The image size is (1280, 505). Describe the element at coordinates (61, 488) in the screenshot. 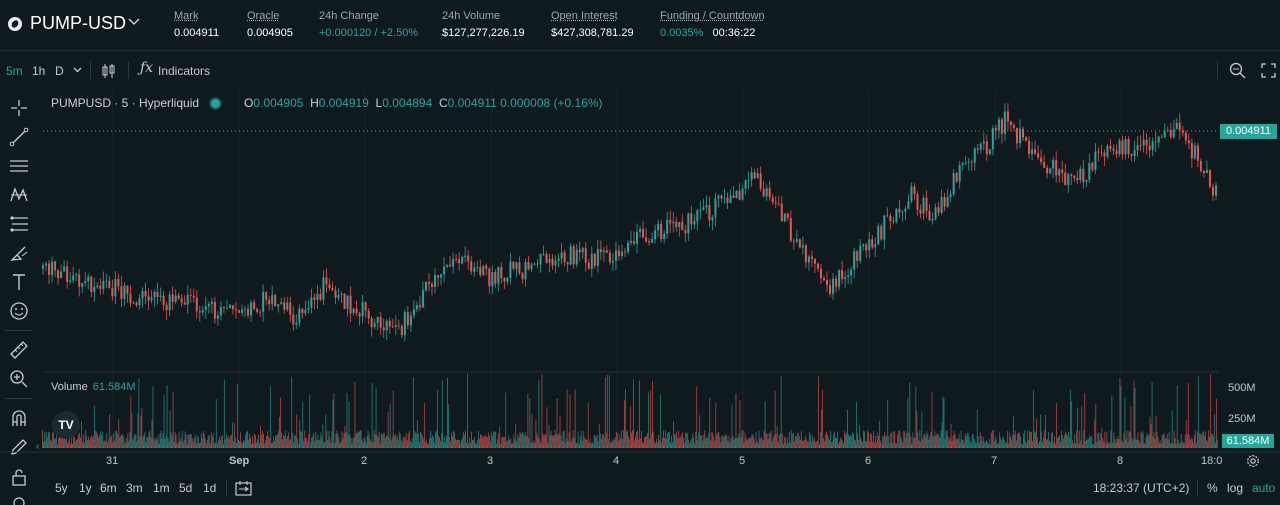

I see `range-5y: 5y` at that location.